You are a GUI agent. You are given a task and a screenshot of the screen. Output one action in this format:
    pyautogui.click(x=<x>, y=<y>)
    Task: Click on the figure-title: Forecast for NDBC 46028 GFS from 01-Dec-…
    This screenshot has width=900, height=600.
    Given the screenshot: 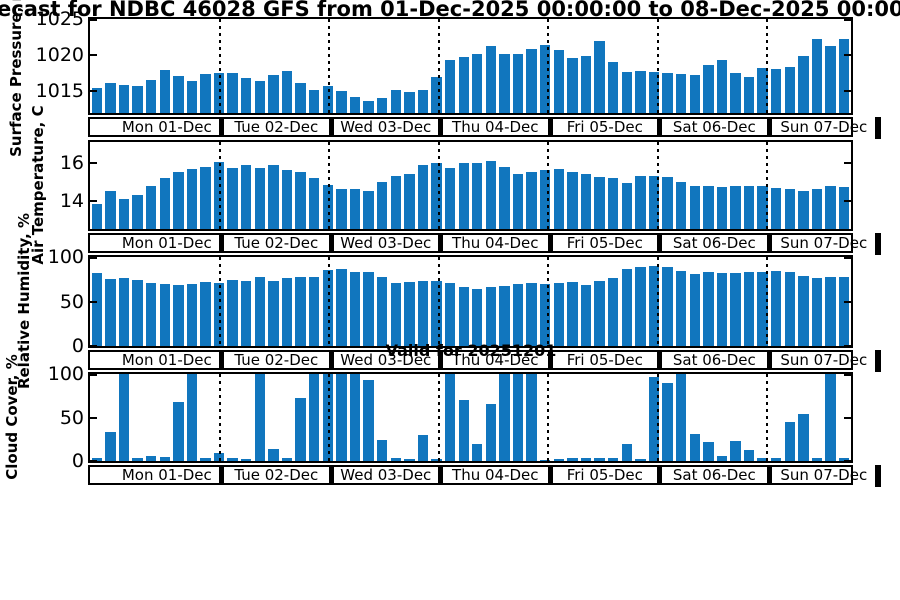 What is the action you would take?
    pyautogui.click(x=450, y=10)
    